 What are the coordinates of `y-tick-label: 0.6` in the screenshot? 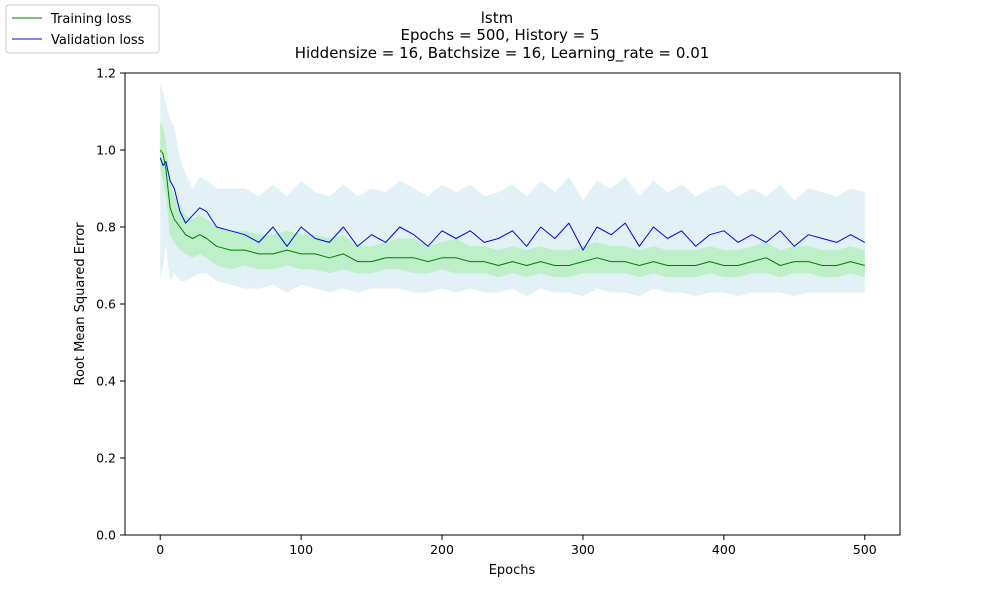 It's located at (106, 304).